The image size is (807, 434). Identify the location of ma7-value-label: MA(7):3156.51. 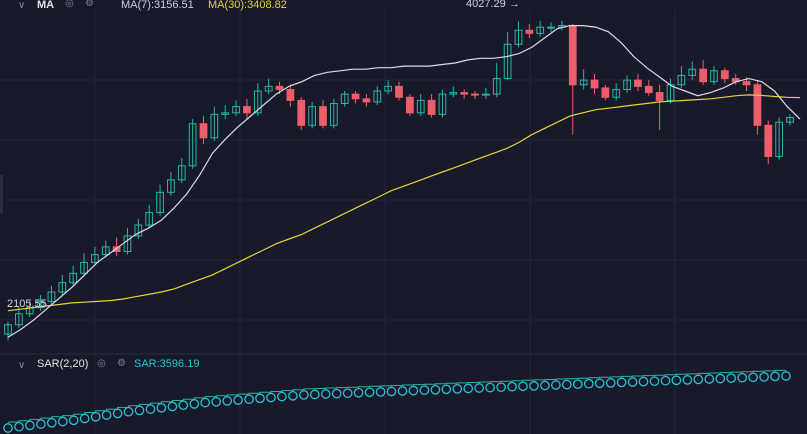
(157, 5).